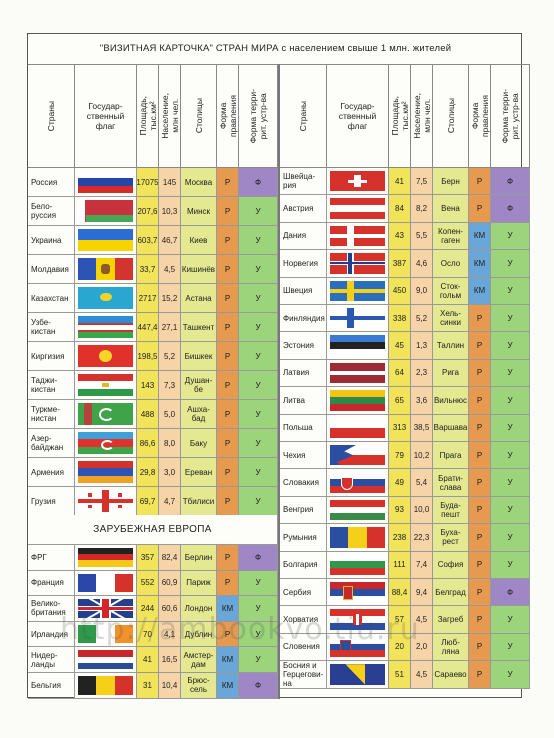  I want to click on country-cell: Словения, so click(303, 647).